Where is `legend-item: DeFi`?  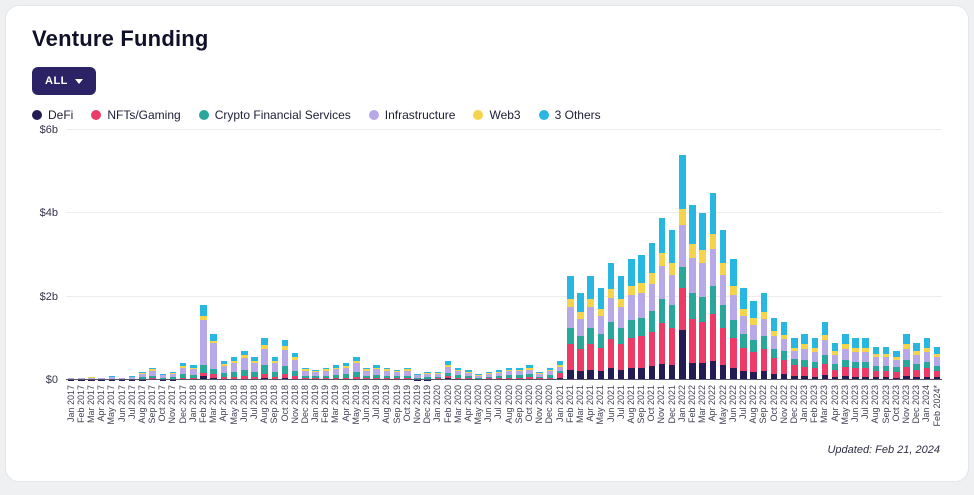
legend-item: DeFi is located at coordinates (52, 115).